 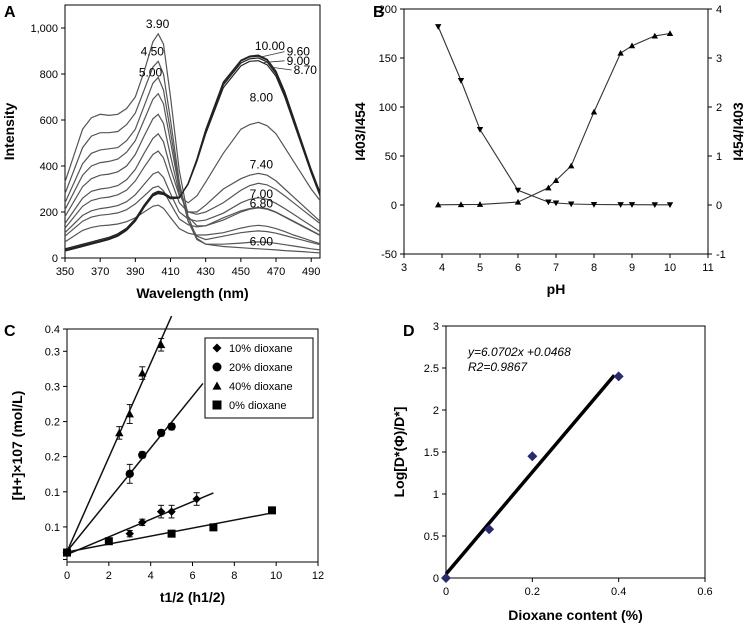 I want to click on x-tick-label: 390, so click(x=135, y=272).